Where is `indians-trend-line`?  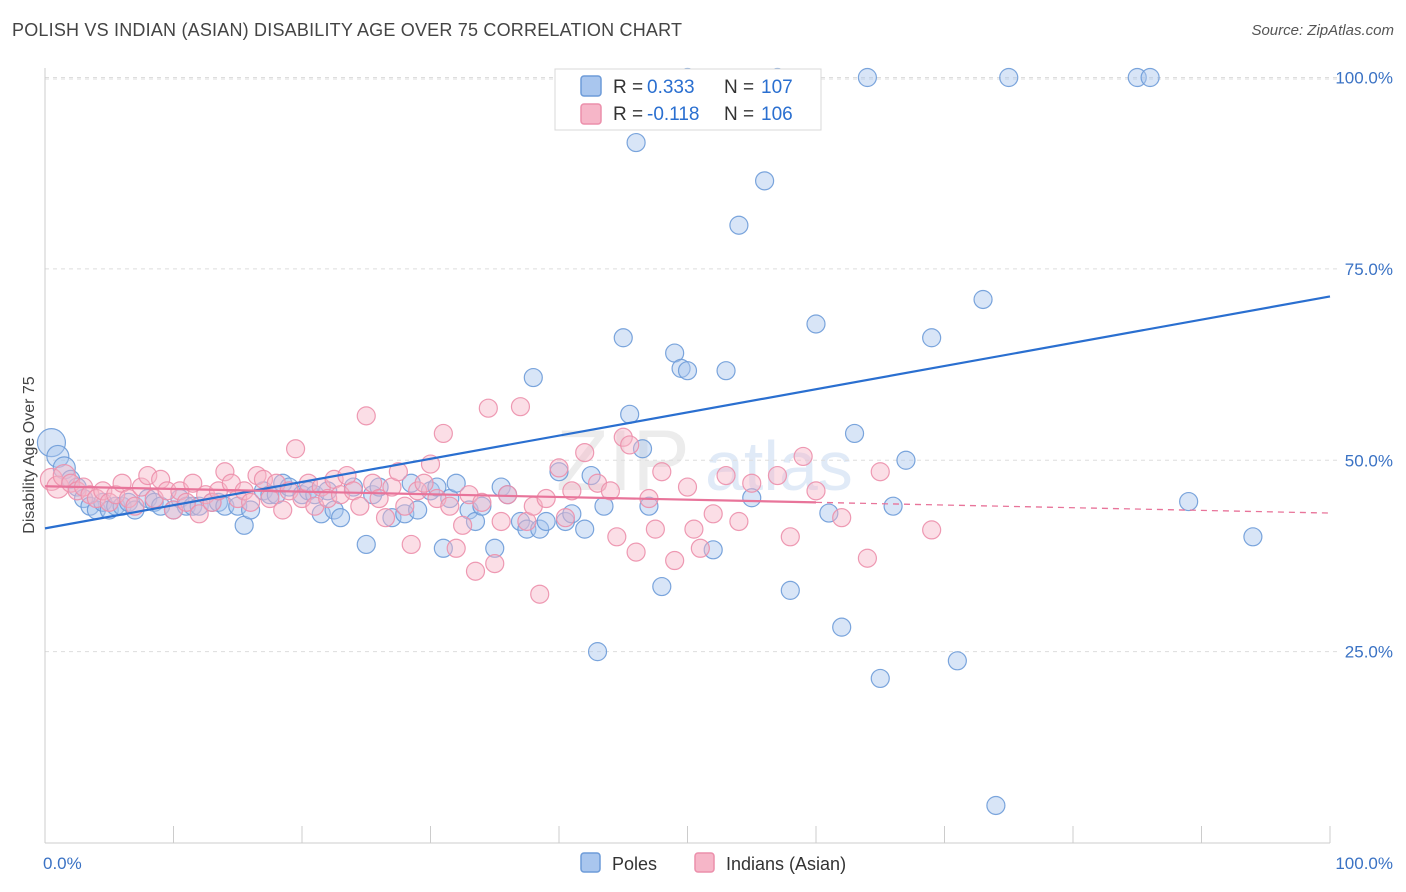 indians-trend-line is located at coordinates (430, 494).